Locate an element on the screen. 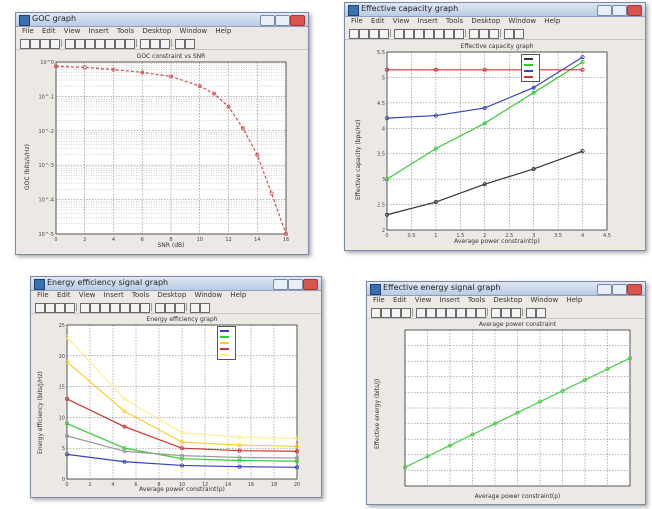 This screenshot has width=652, height=509. energy-titlebar: Energy efficiency signal graph is located at coordinates (176, 284).